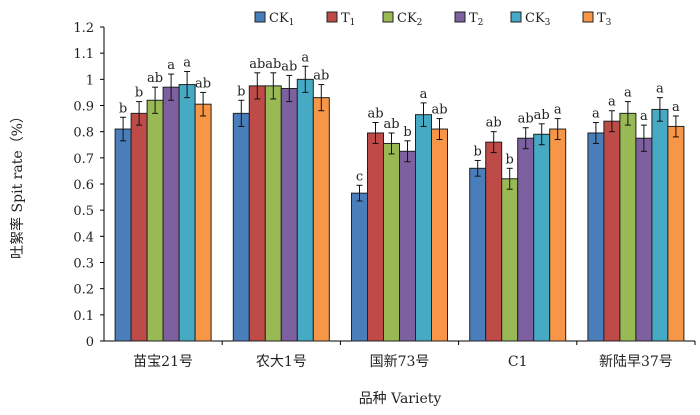 The image size is (700, 415). Describe the element at coordinates (604, 19) in the screenshot. I see `legend-label: T3` at that location.